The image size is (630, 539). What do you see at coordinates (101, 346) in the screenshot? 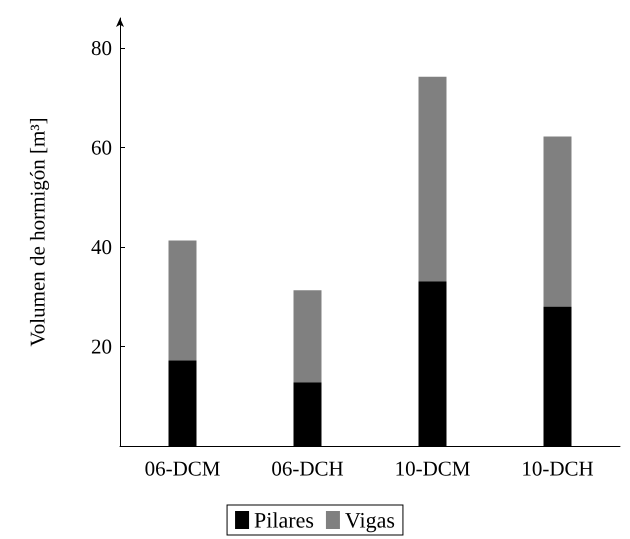
I see `y-tick-label: 20` at bounding box center [101, 346].